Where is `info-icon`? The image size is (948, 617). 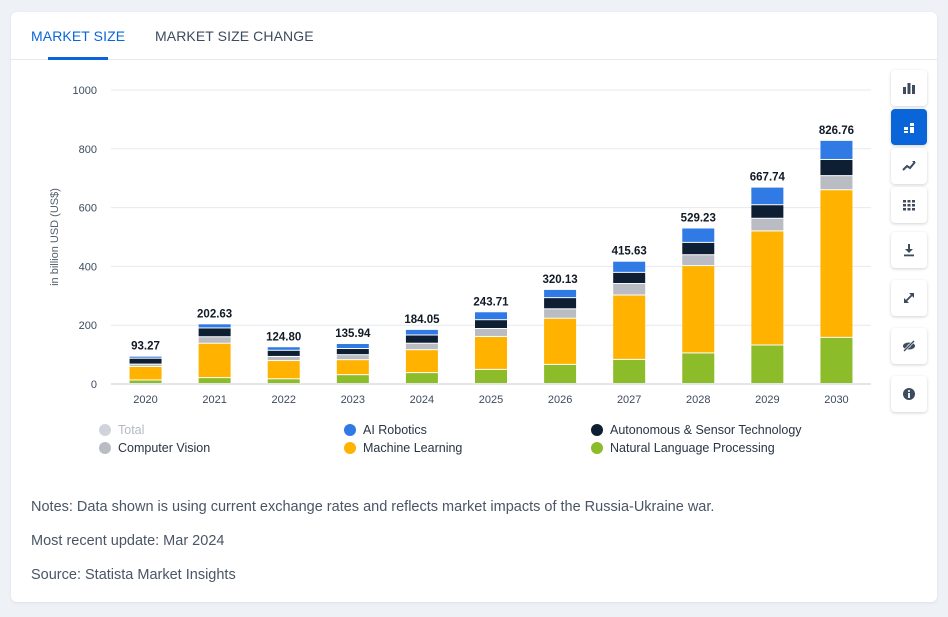 info-icon is located at coordinates (909, 394).